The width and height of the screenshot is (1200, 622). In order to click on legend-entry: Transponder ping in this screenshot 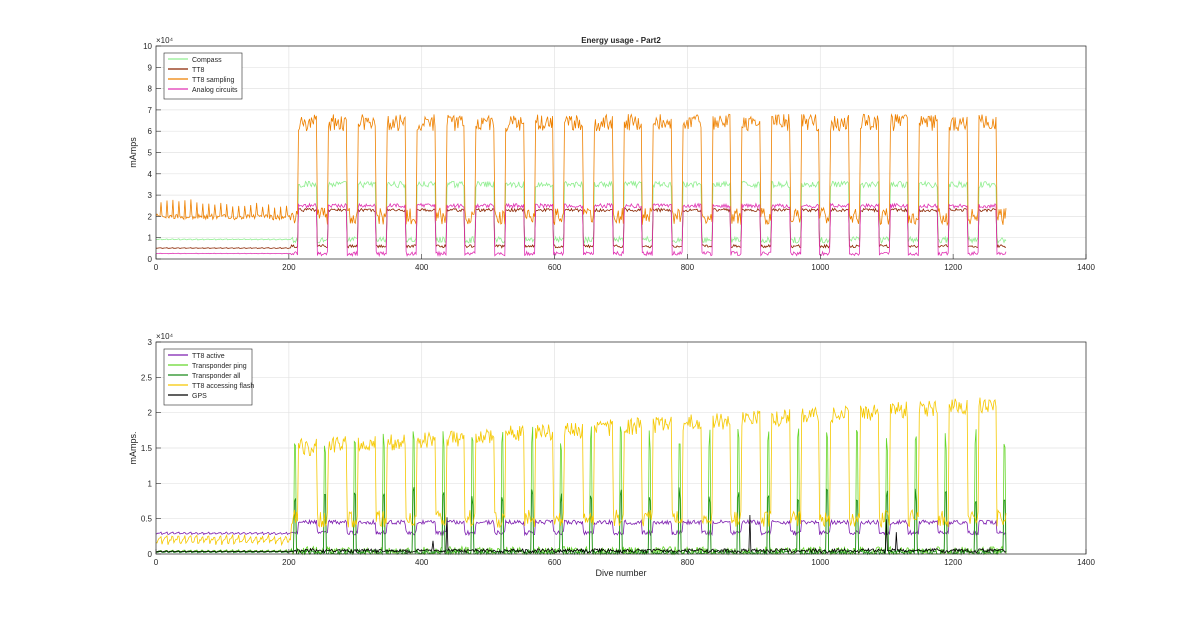, I will do `click(219, 366)`.